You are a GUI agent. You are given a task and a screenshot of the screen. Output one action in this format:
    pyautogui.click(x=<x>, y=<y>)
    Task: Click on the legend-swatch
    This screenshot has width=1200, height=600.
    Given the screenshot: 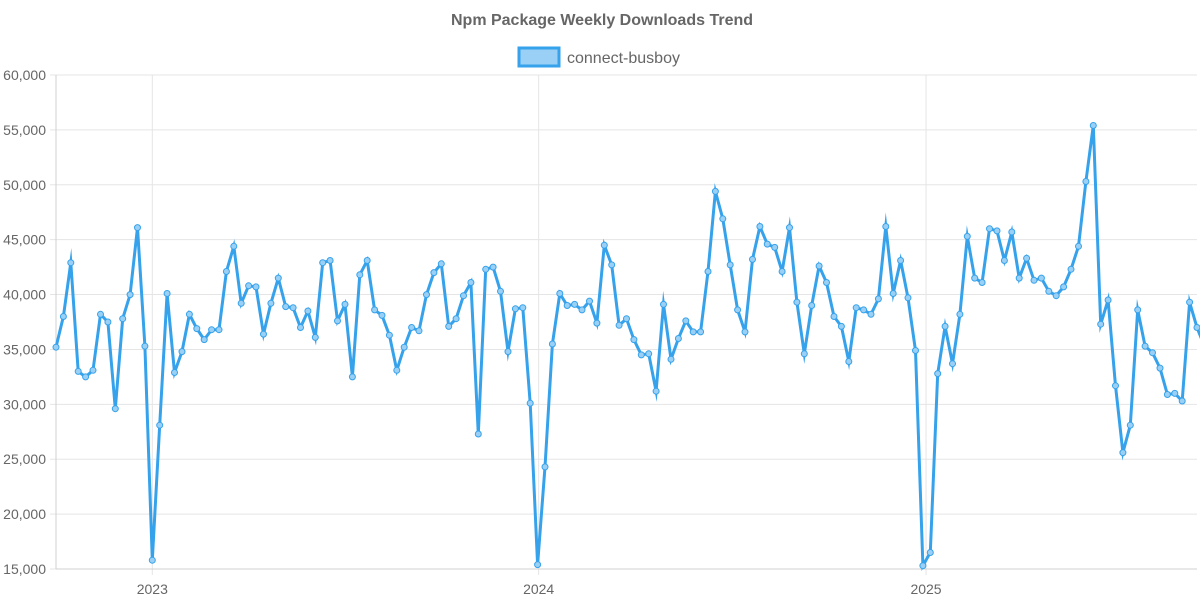 What is the action you would take?
    pyautogui.click(x=539, y=57)
    